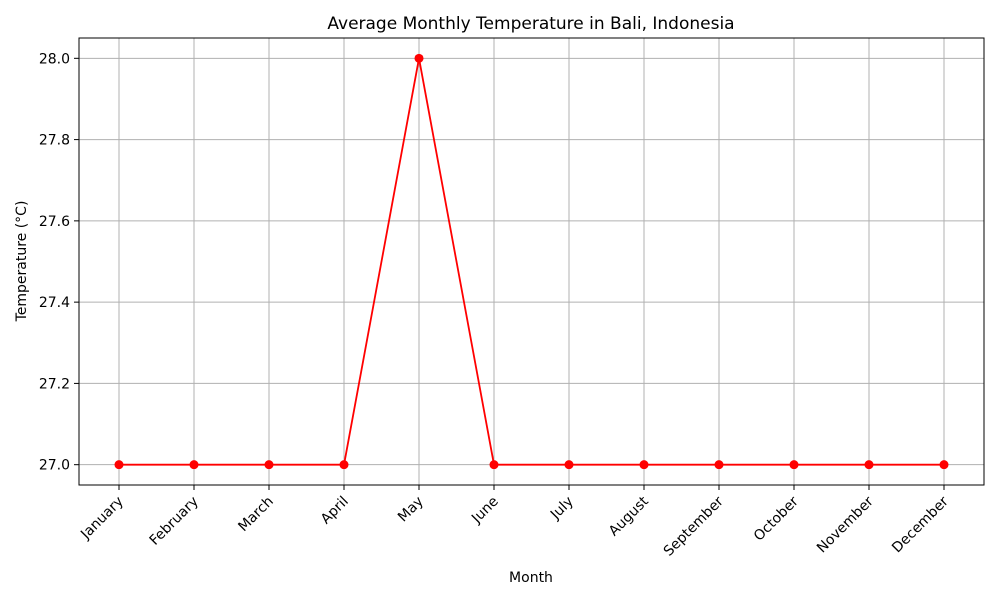  Describe the element at coordinates (54, 466) in the screenshot. I see `y-tick-label: 27.0` at that location.